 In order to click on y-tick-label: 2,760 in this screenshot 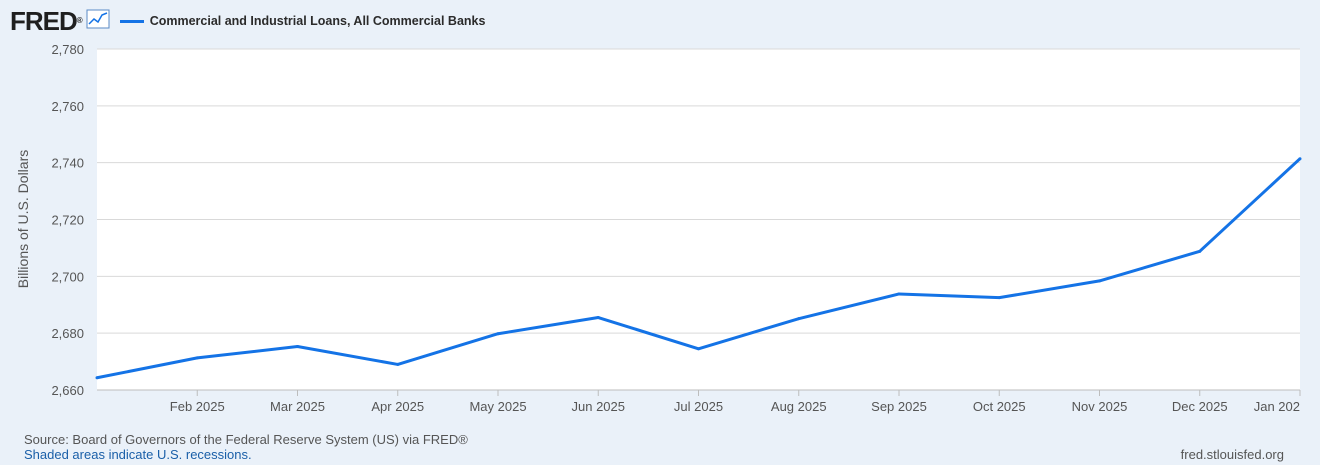, I will do `click(67, 106)`.